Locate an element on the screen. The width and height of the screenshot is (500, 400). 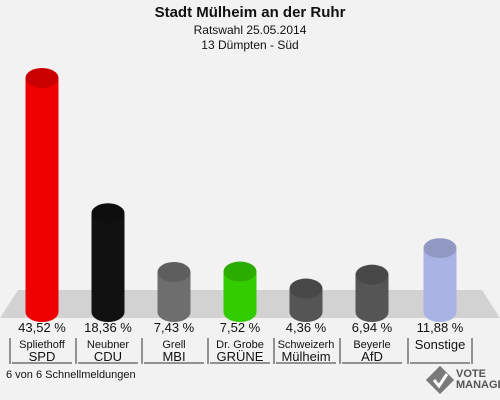
party-label: AfD is located at coordinates (372, 356).